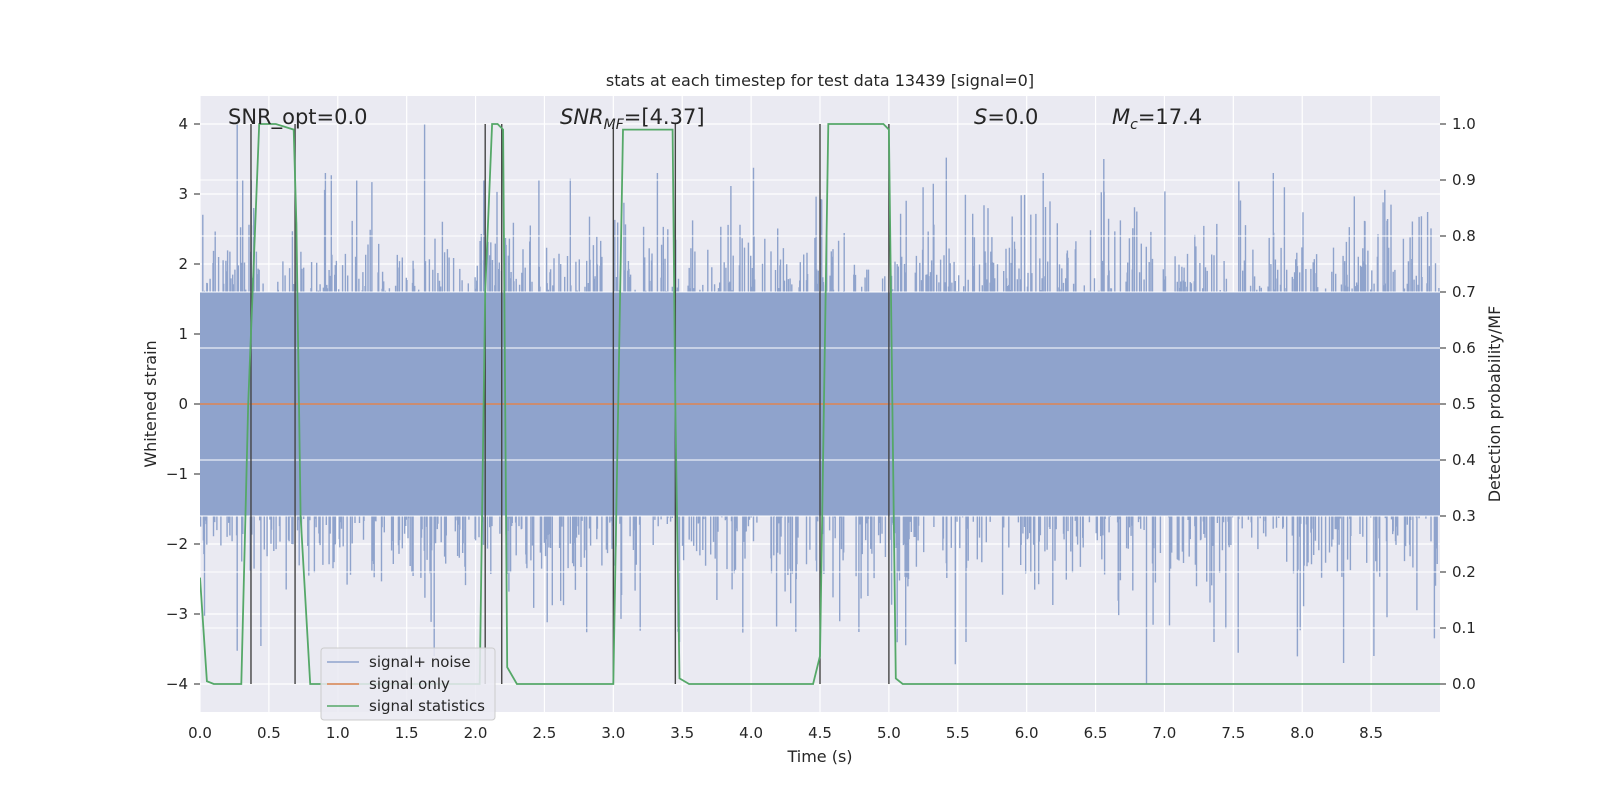 The height and width of the screenshot is (800, 1600). What do you see at coordinates (177, 684) in the screenshot?
I see `y-tick-label: −4` at bounding box center [177, 684].